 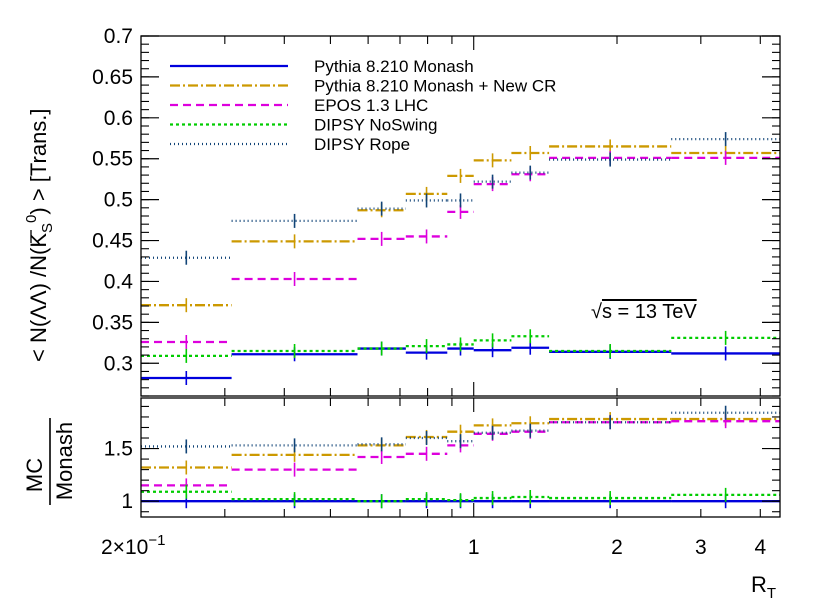 What do you see at coordinates (362, 144) in the screenshot?
I see `legend-label-4: DIPSY Rope` at bounding box center [362, 144].